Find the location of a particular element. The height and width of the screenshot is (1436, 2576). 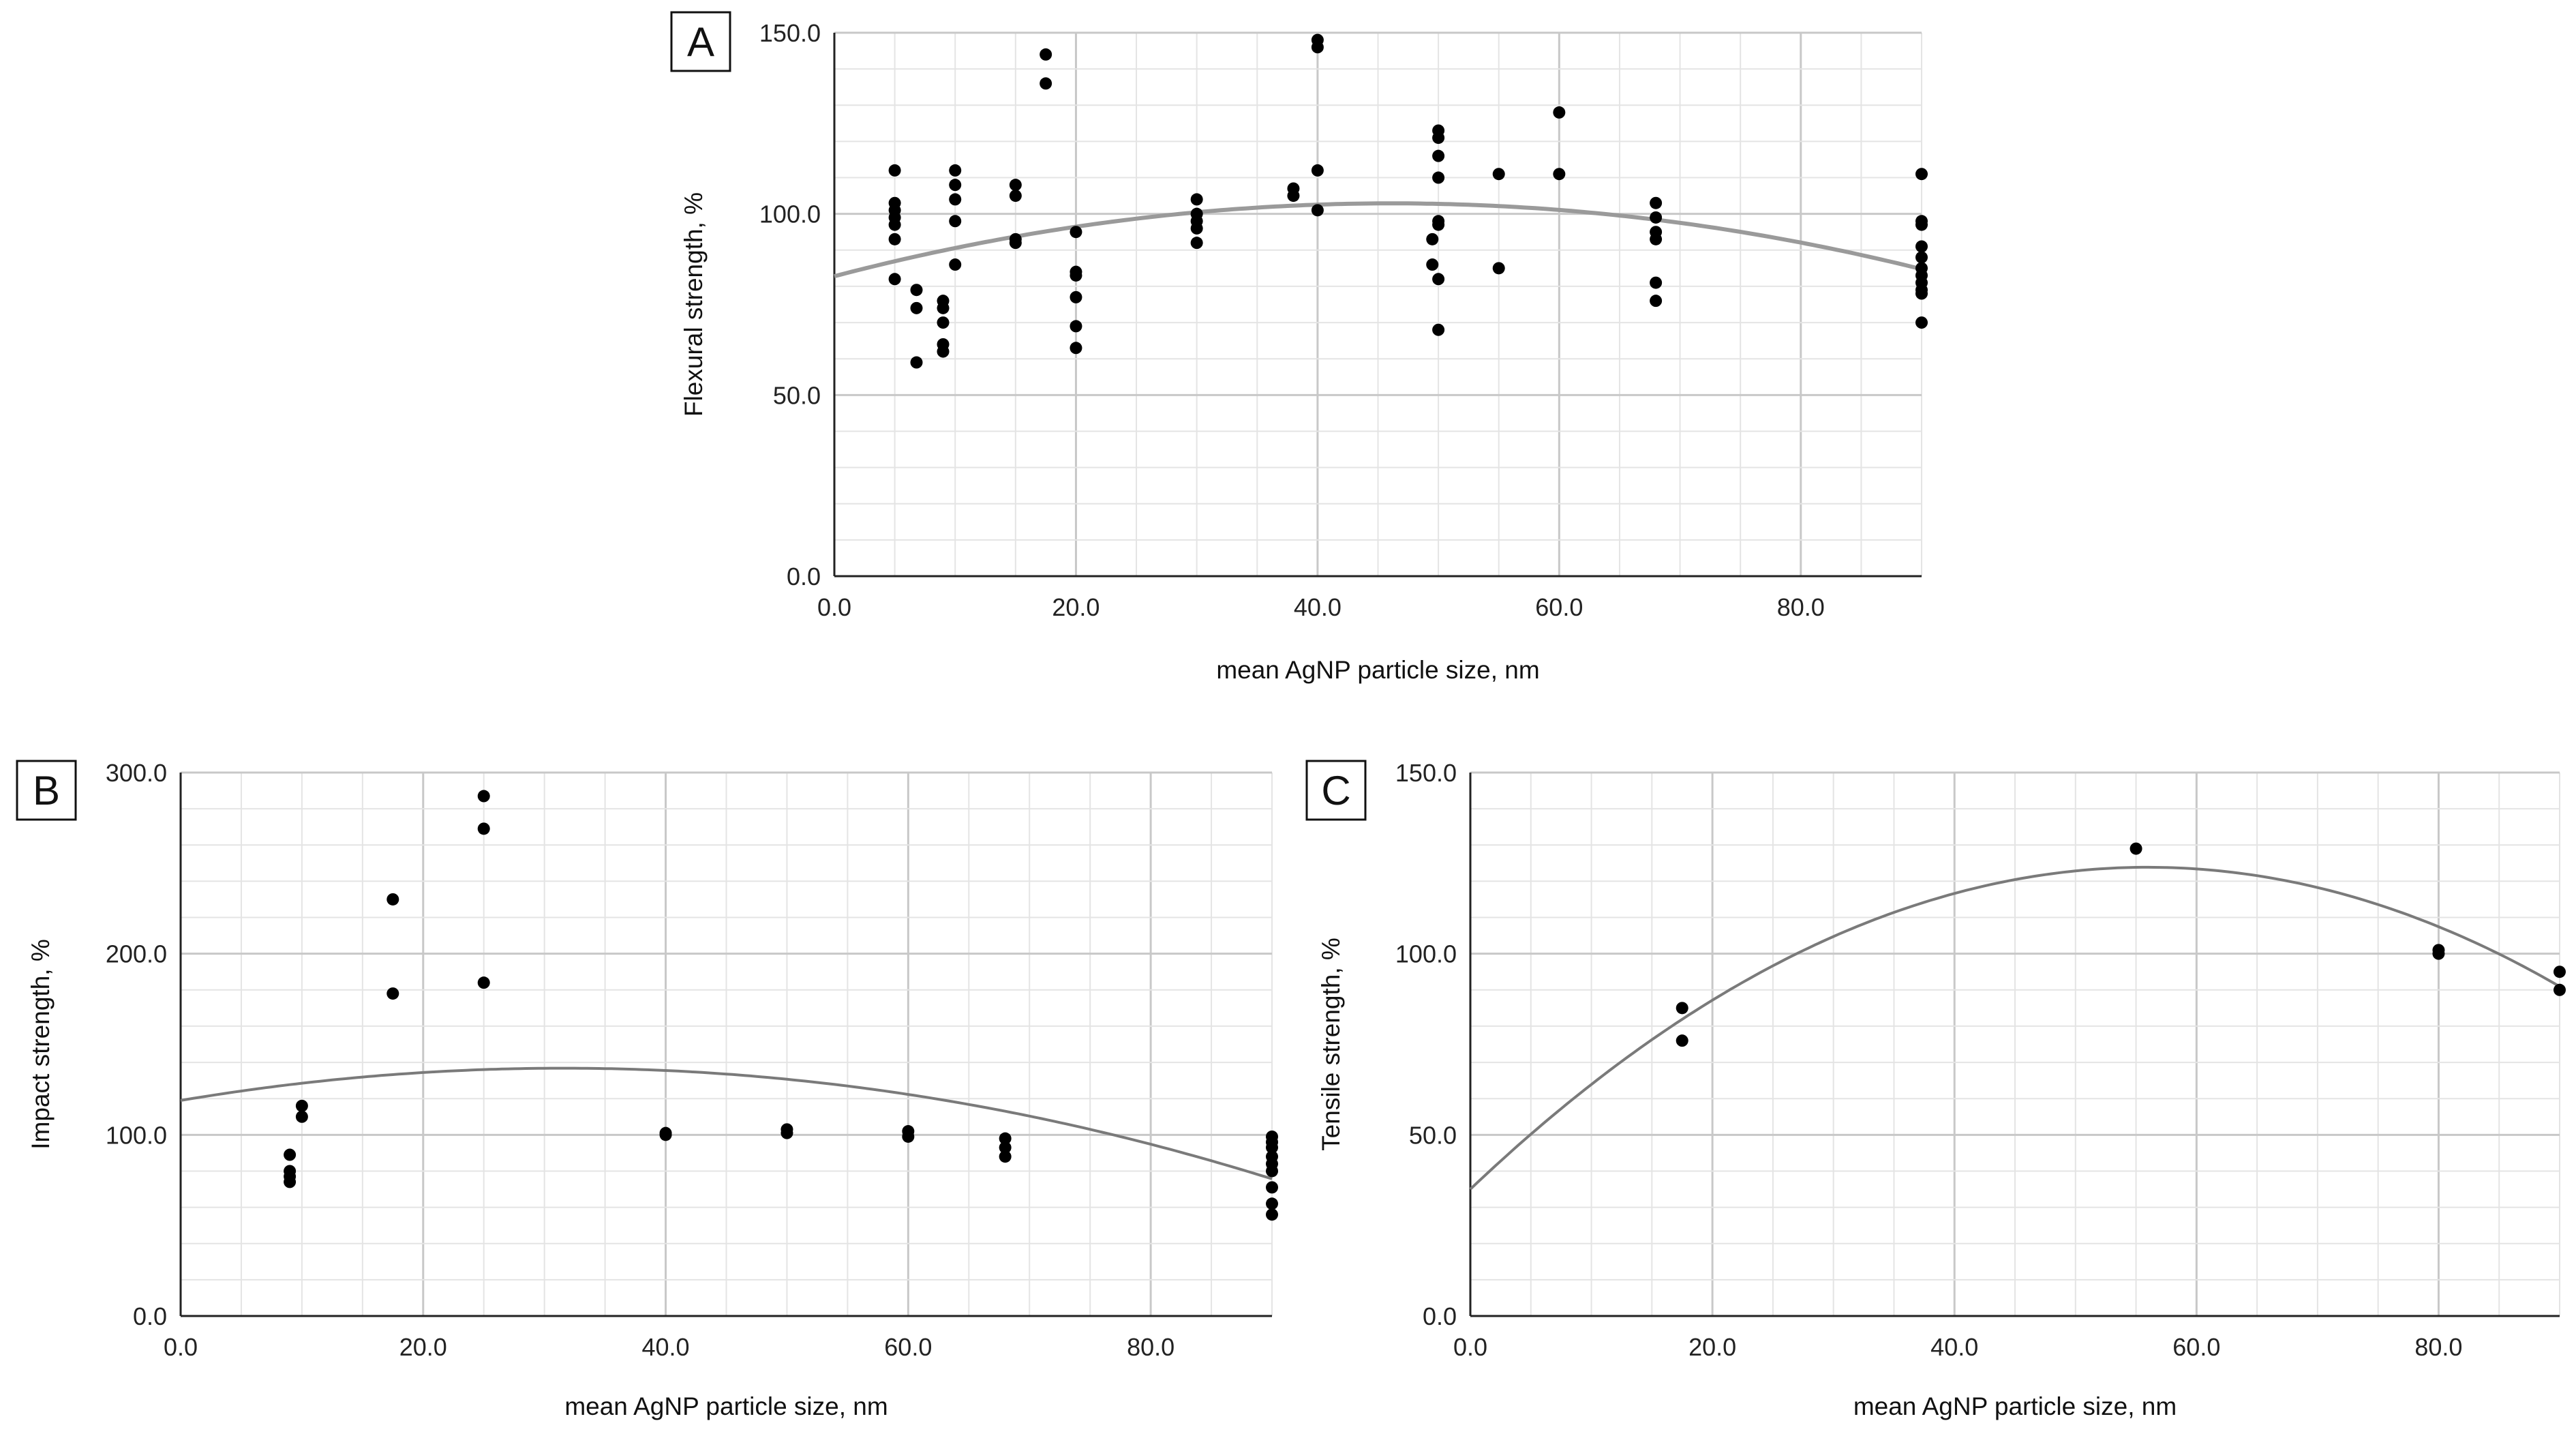

y-axis-title: Flexural strength, % is located at coordinates (694, 304).